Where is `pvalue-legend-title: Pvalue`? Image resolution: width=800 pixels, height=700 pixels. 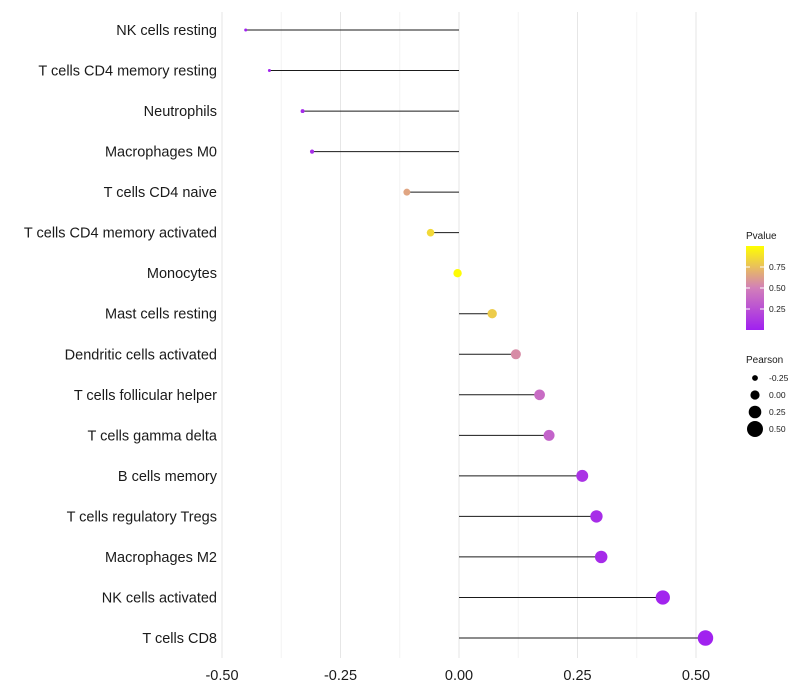
pvalue-legend-title: Pvalue is located at coordinates (761, 236).